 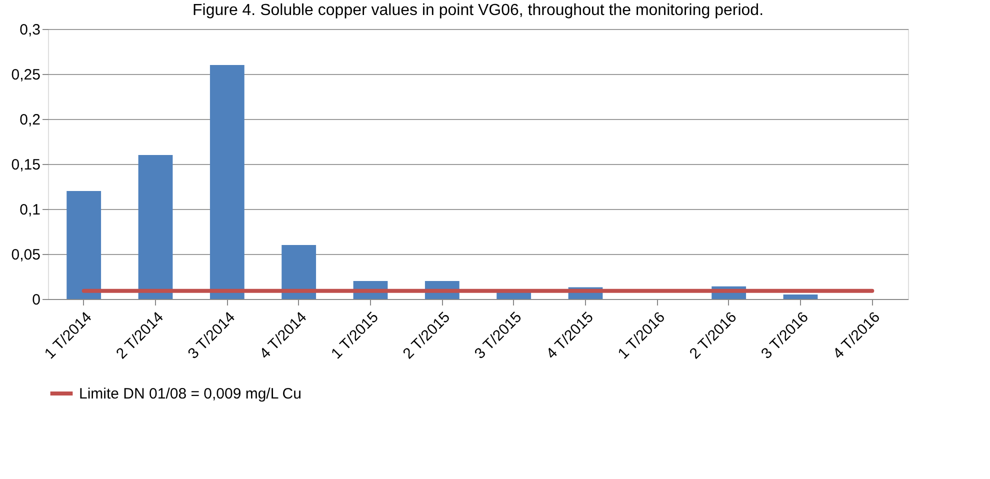 What do you see at coordinates (30, 210) in the screenshot?
I see `y-tick-label: 0,1` at bounding box center [30, 210].